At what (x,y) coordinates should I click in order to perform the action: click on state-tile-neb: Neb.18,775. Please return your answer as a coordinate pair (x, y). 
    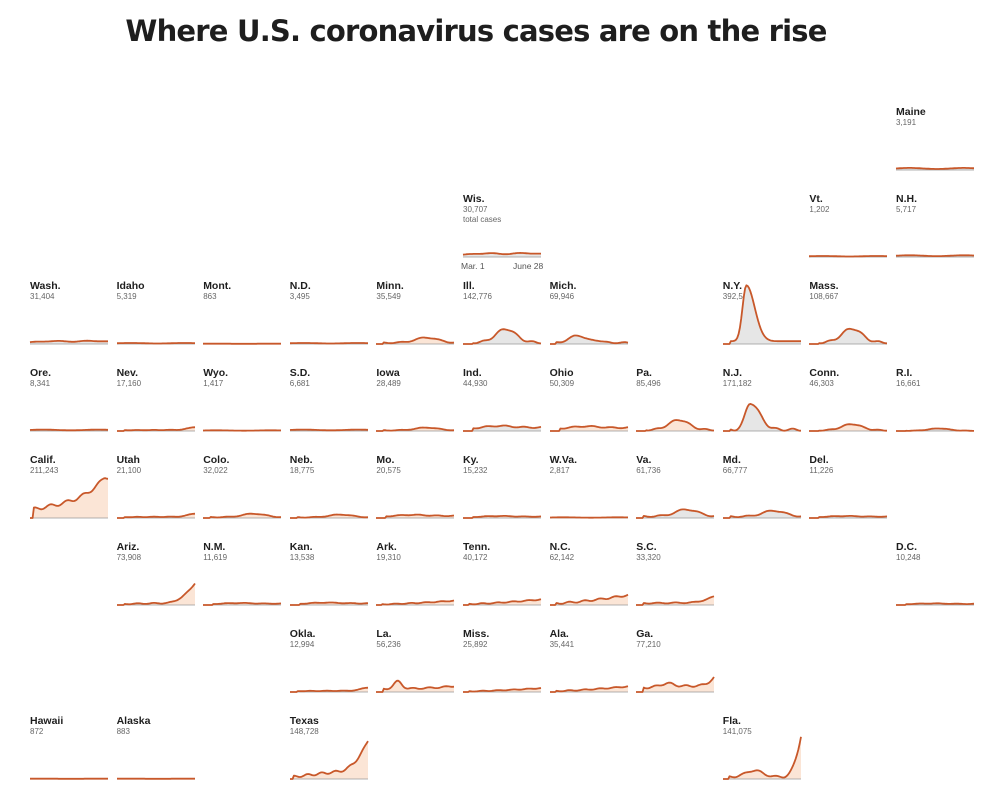
    Looking at the image, I should click on (330, 494).